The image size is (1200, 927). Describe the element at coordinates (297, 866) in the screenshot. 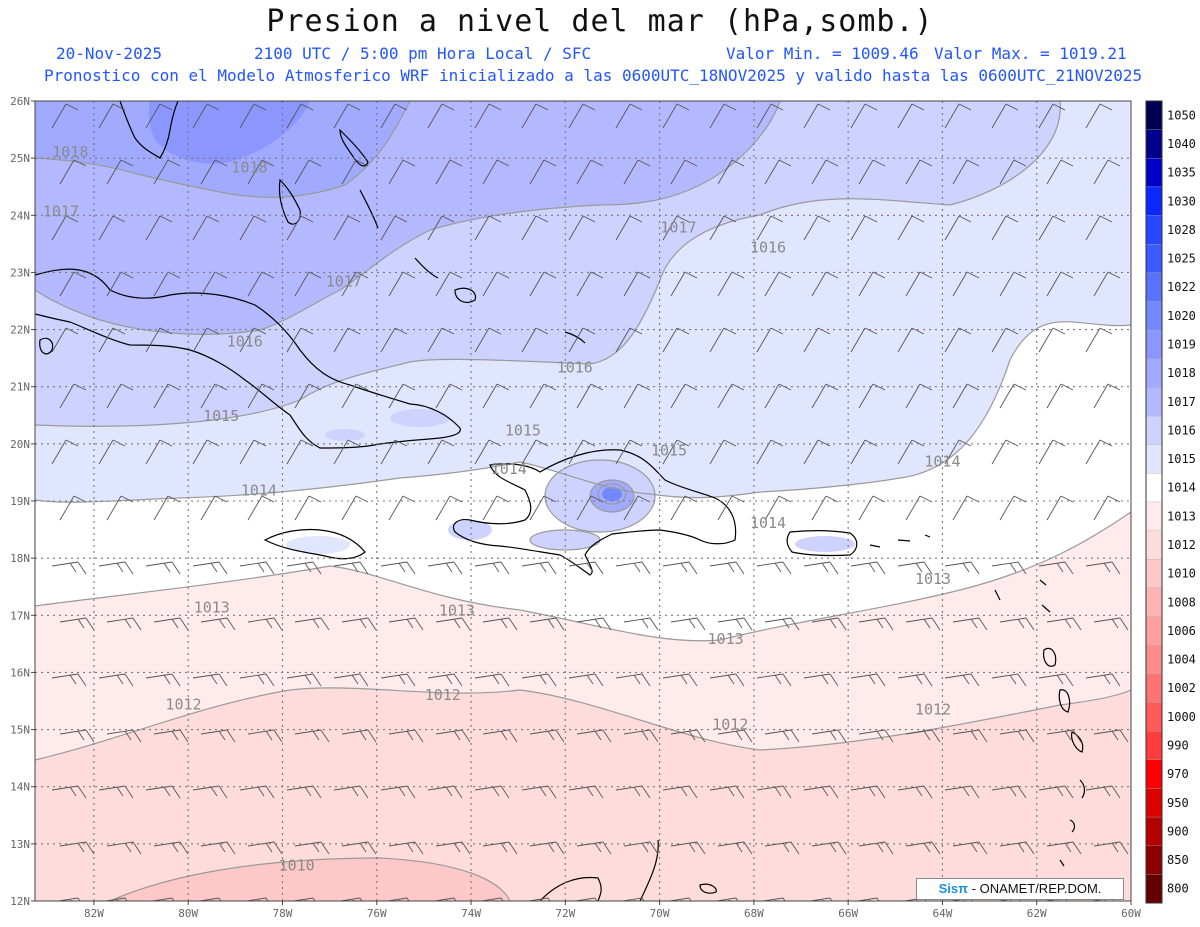

I see `contour-label: 1010` at that location.